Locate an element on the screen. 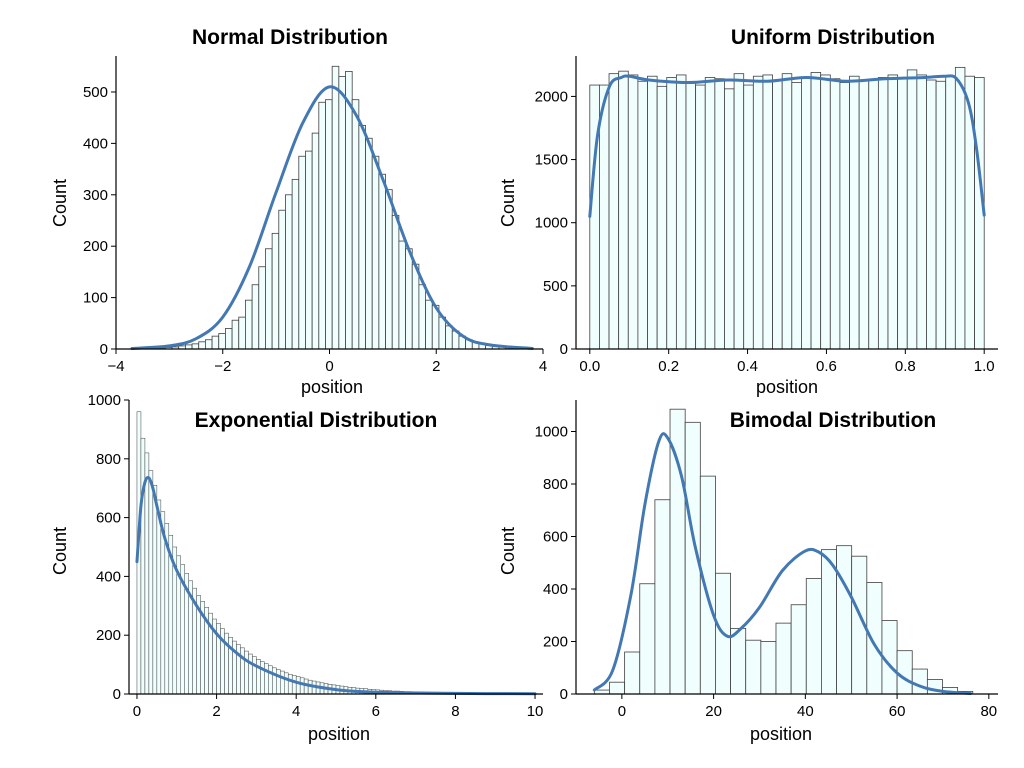 The height and width of the screenshot is (768, 1024). x-ticks: 0 20 40 60 80 is located at coordinates (807, 707).